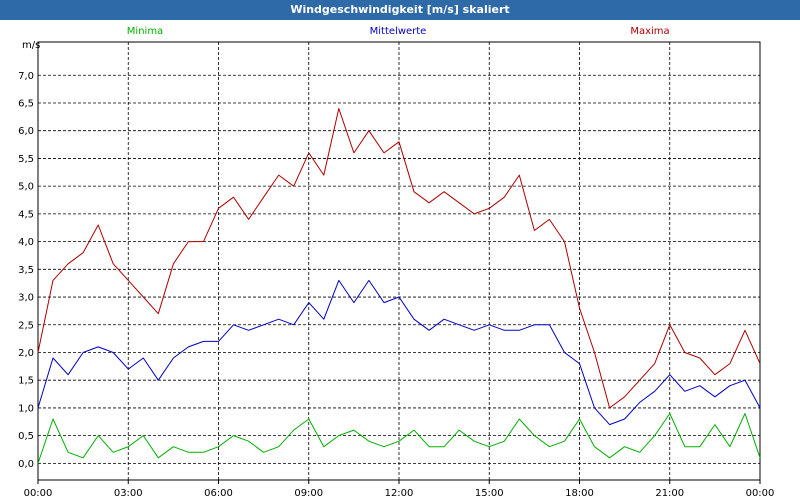  What do you see at coordinates (579, 493) in the screenshot?
I see `x-tick-time: 18:00` at bounding box center [579, 493].